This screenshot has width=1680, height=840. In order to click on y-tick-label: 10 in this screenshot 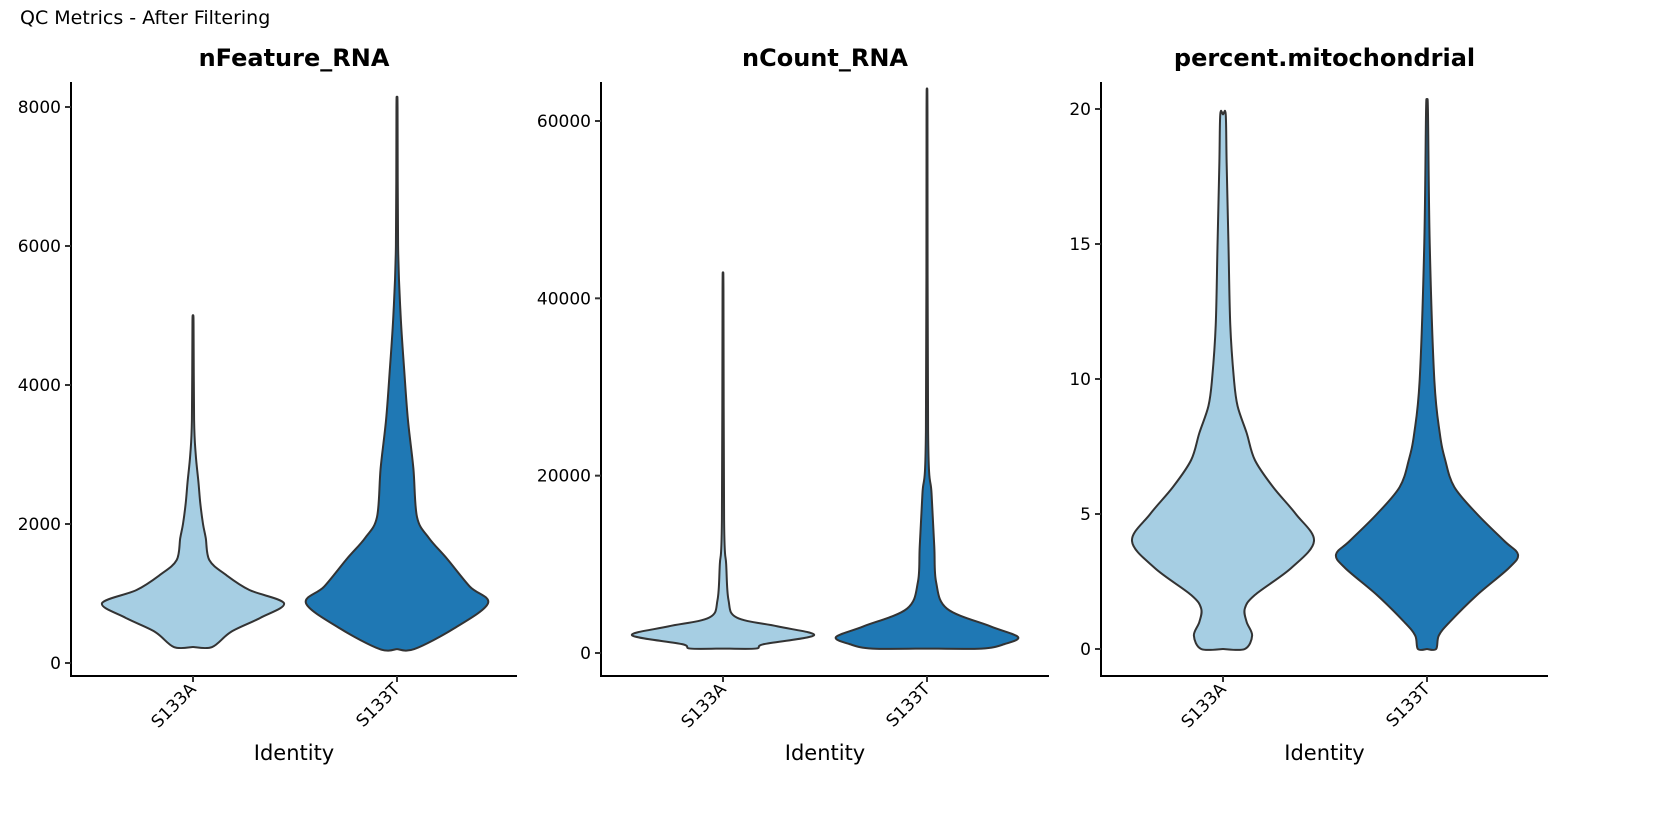, I will do `click(1080, 380)`.